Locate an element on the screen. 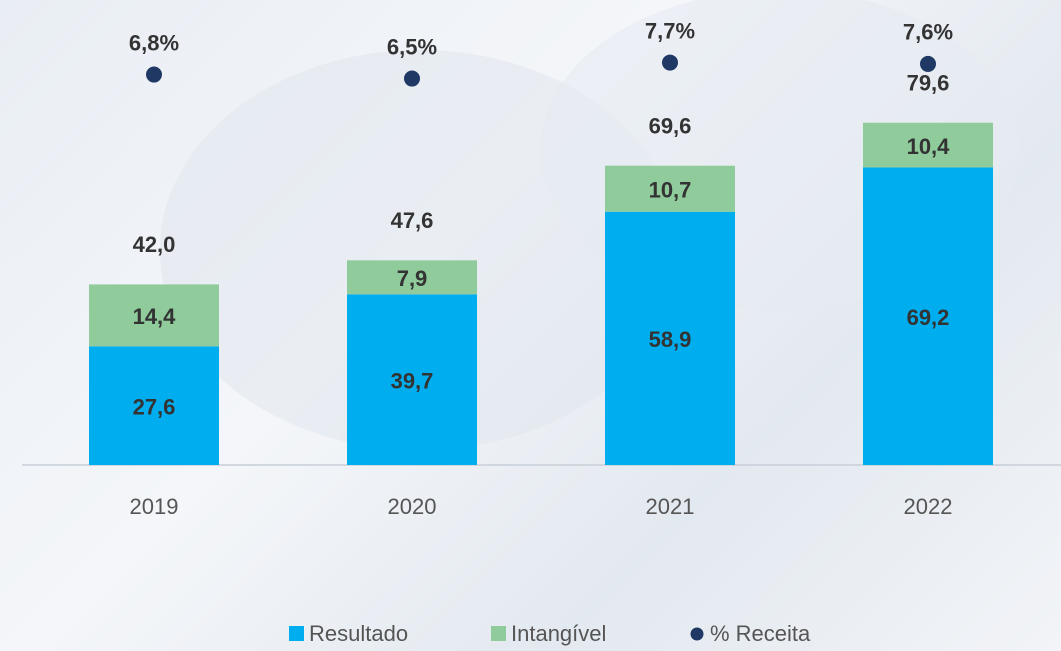 The width and height of the screenshot is (1061, 651). value-label: 7,7% is located at coordinates (670, 30).